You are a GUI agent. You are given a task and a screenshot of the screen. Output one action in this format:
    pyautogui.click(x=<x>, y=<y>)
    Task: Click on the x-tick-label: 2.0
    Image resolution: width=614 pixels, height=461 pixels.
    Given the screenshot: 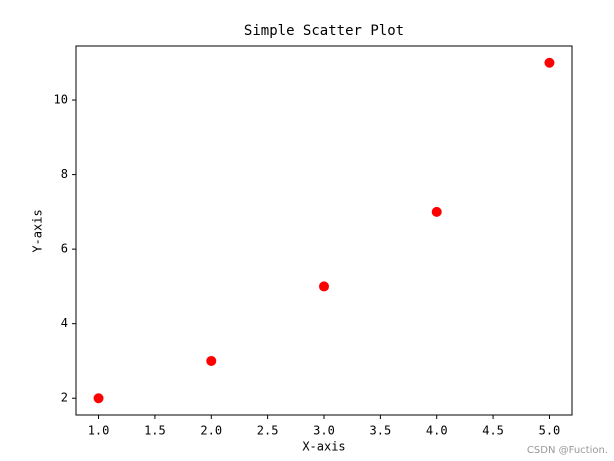 What is the action you would take?
    pyautogui.click(x=211, y=431)
    